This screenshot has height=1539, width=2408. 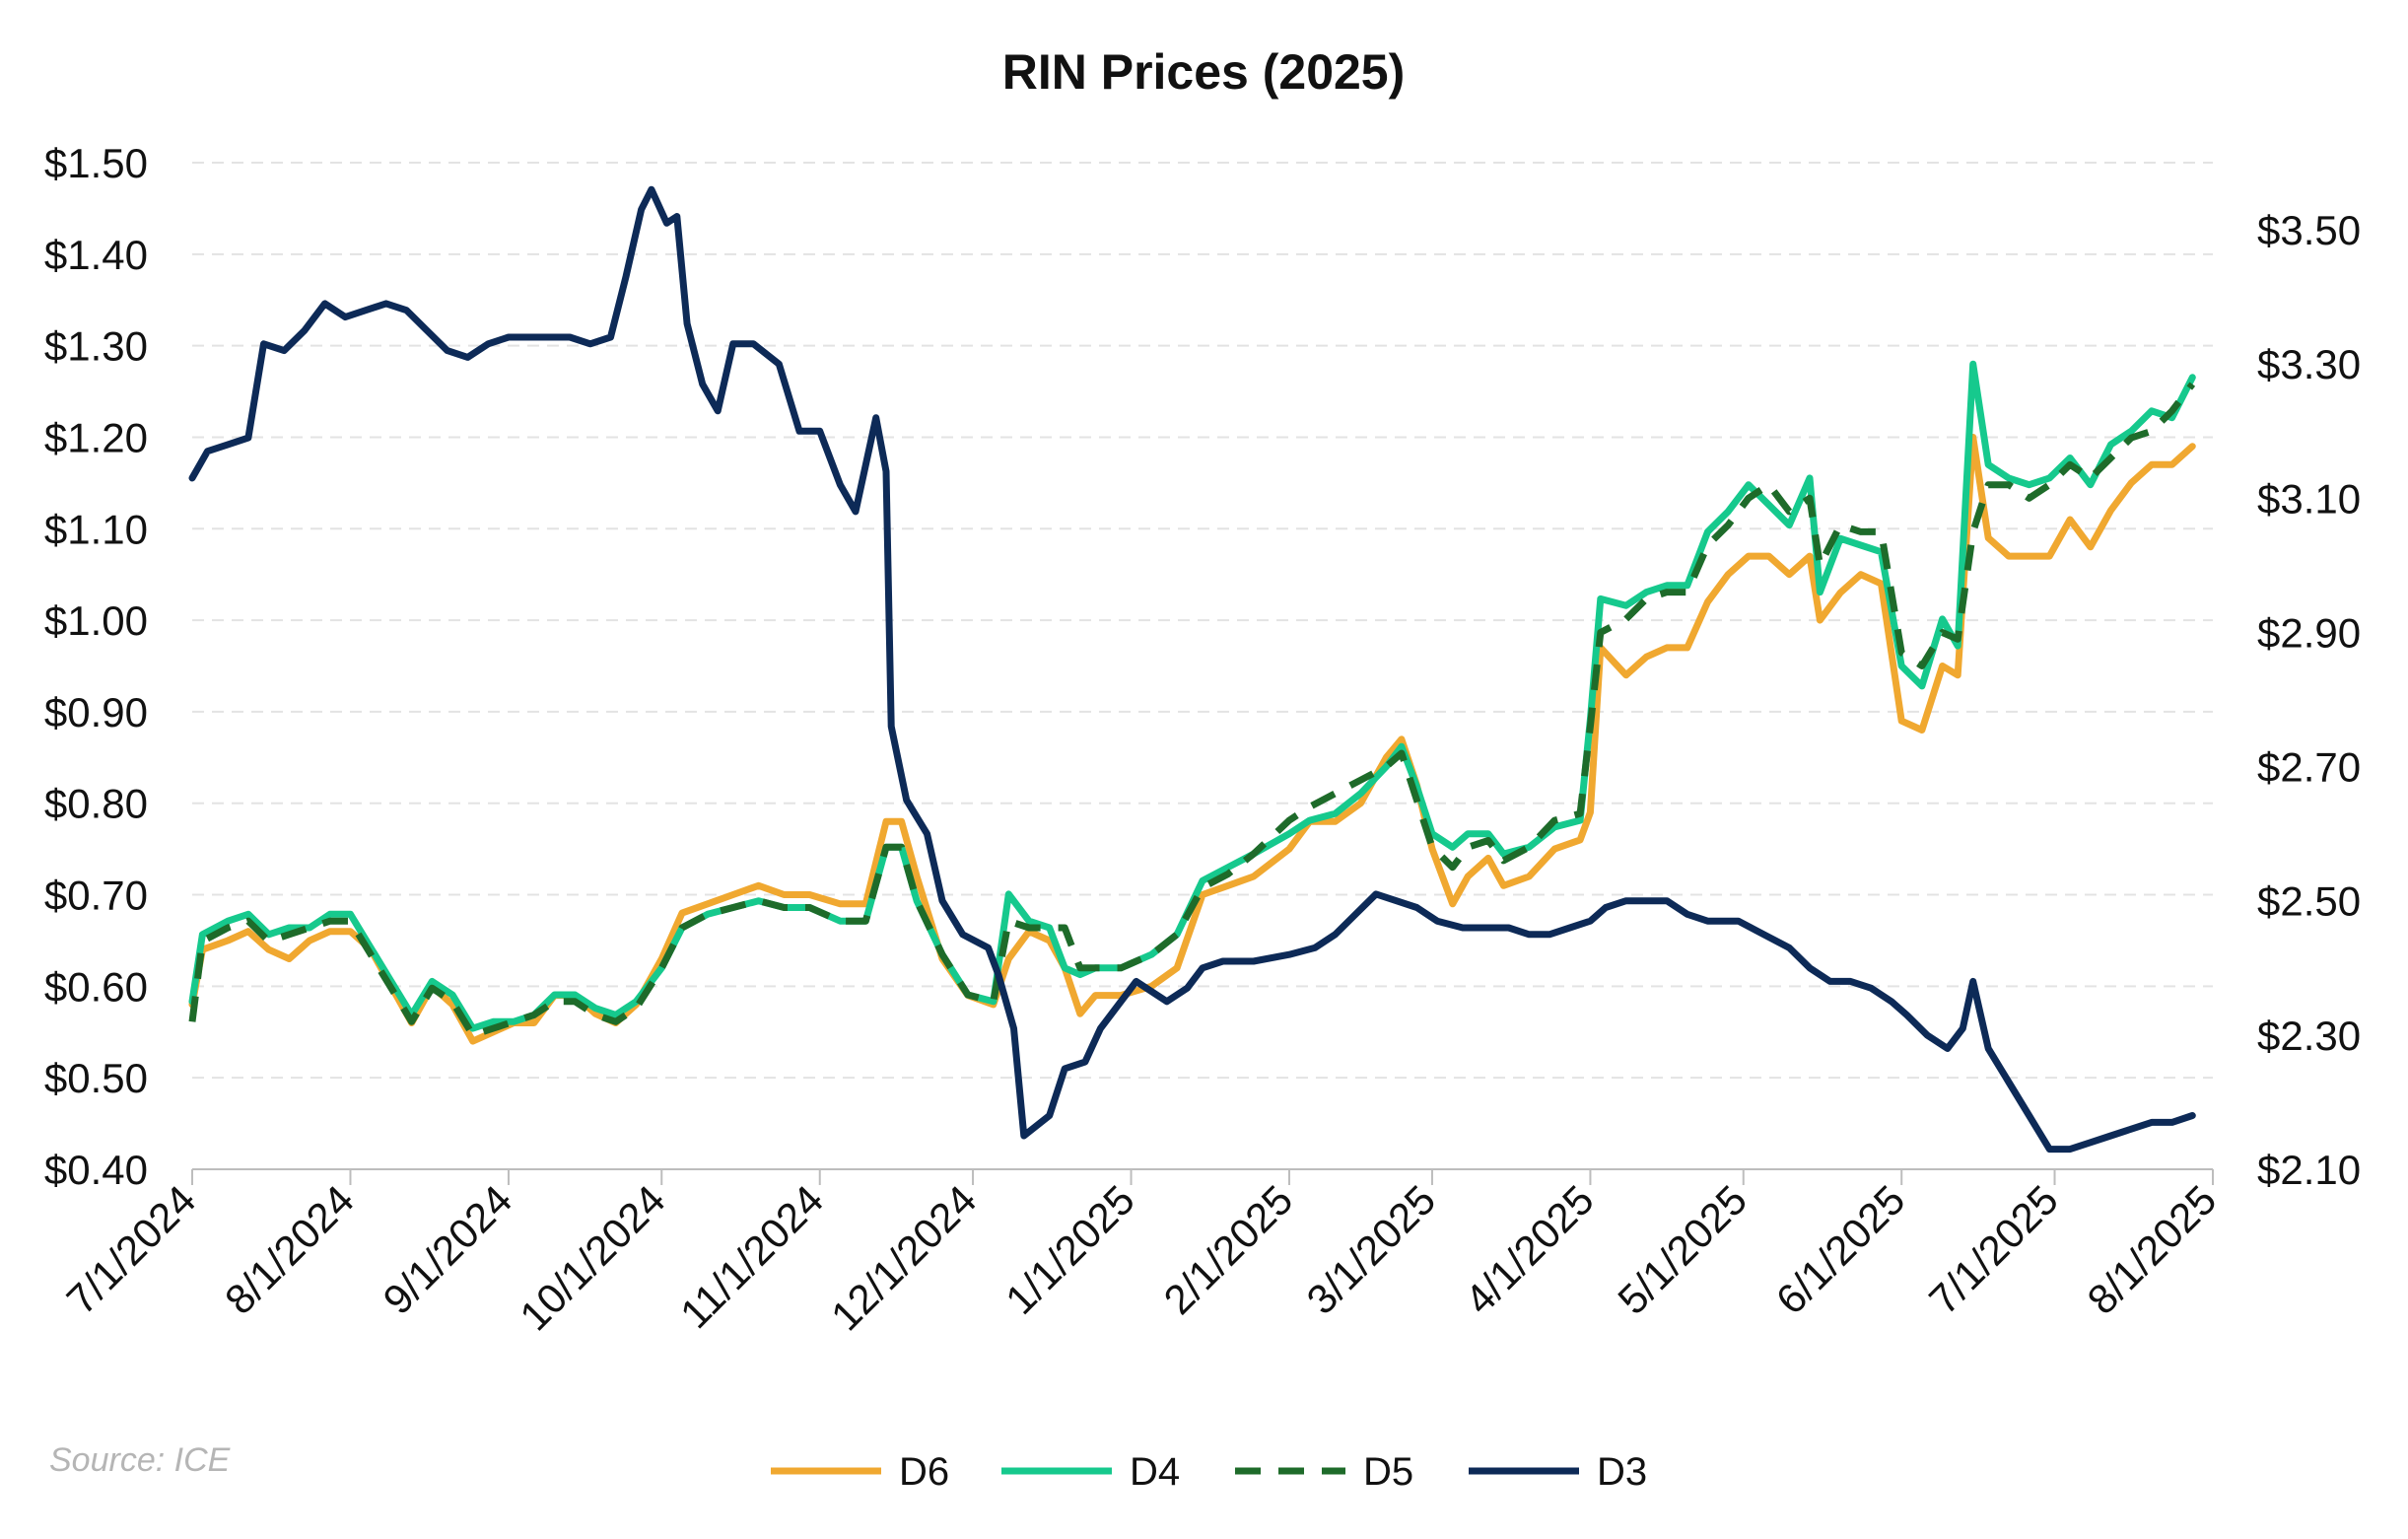 I want to click on y-right-tick-label: $3.10, so click(x=2309, y=499).